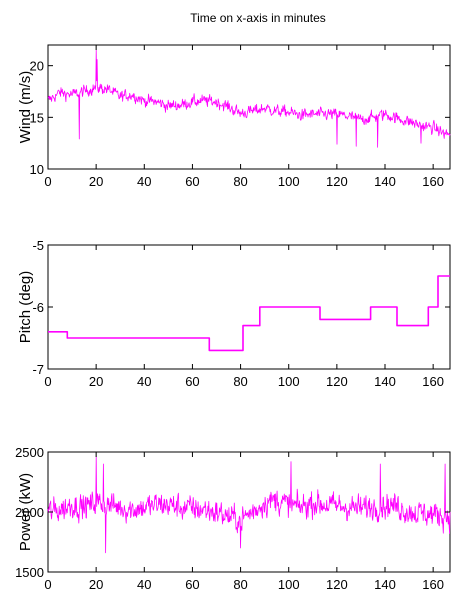 This screenshot has width=474, height=604. Describe the element at coordinates (29, 512) in the screenshot. I see `power-y-tick-label: 2000` at that location.